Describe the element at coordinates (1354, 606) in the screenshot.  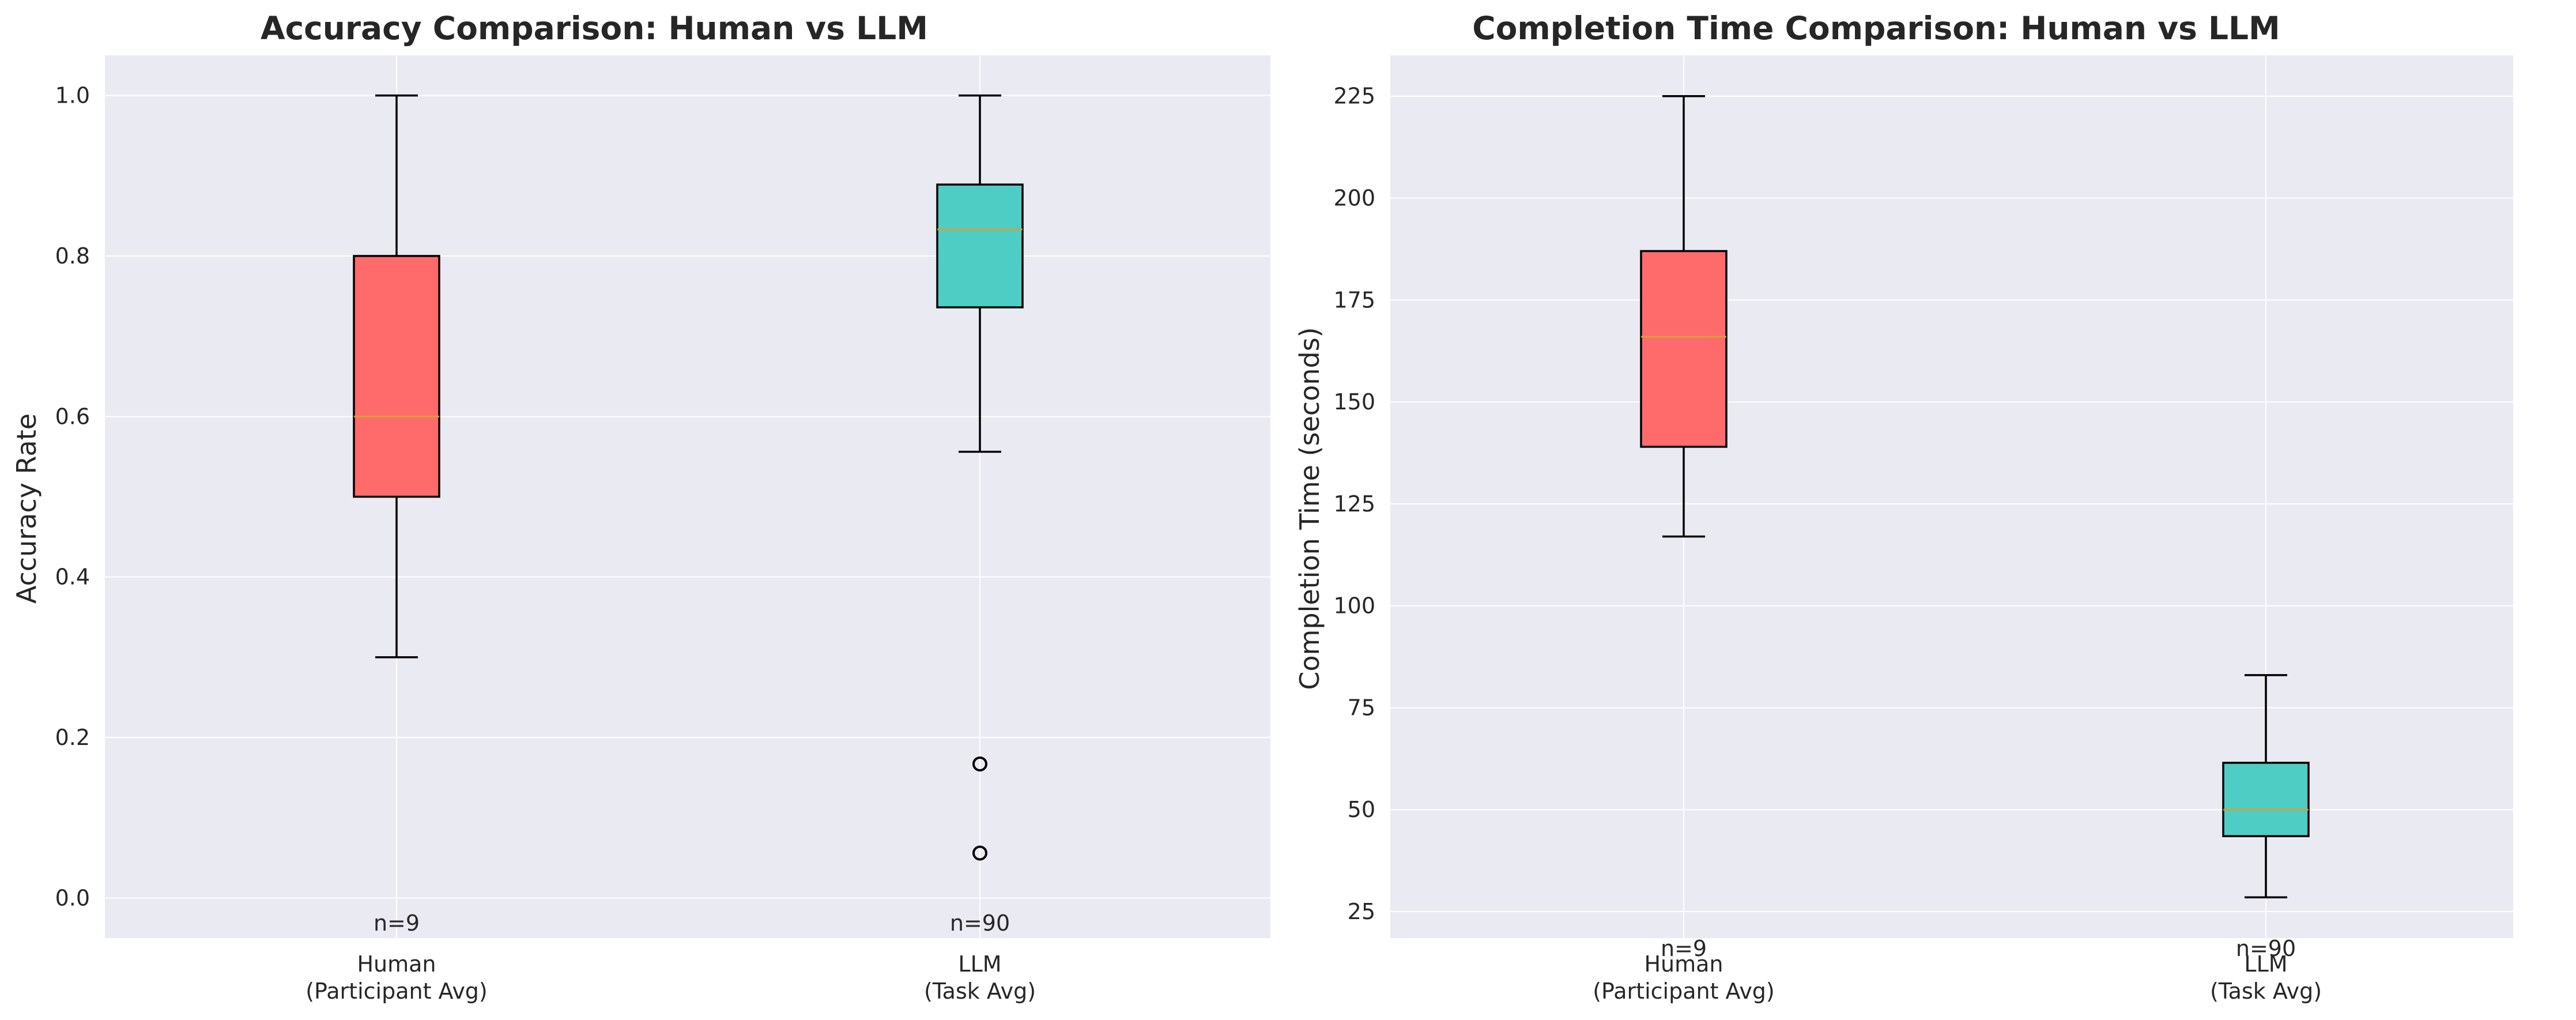
I see `y-tick-label: 100` at that location.